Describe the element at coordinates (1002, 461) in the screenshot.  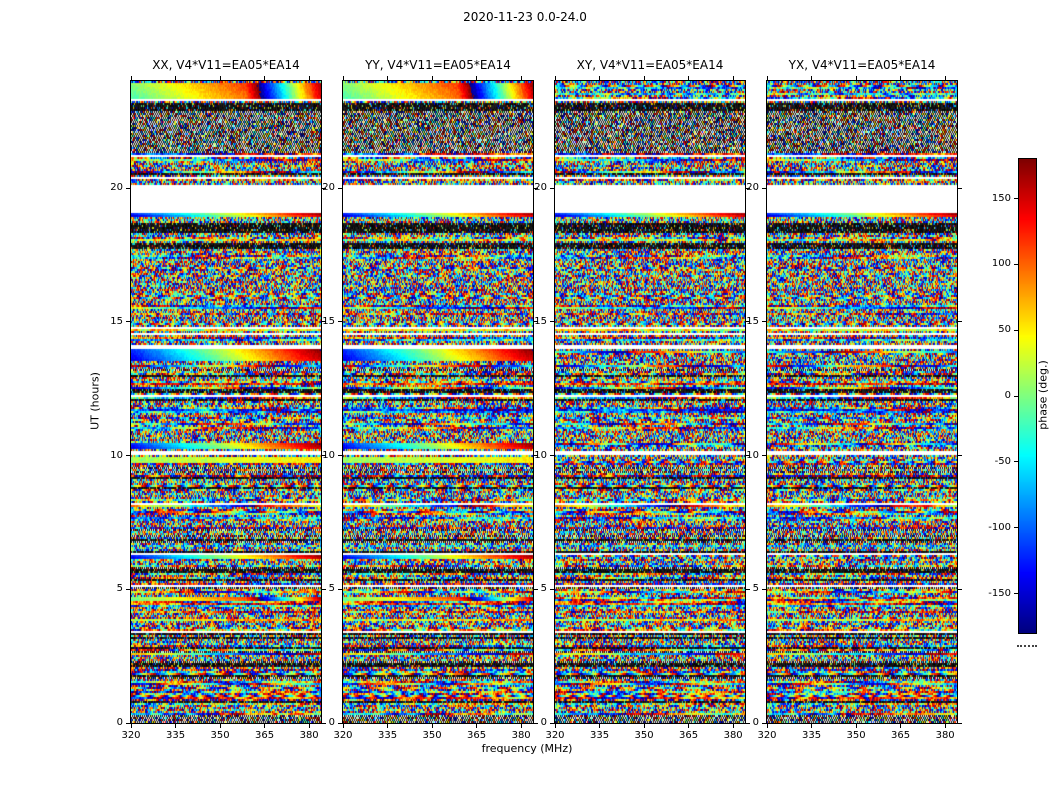
I see `colorbar-tick-label: -50` at that location.